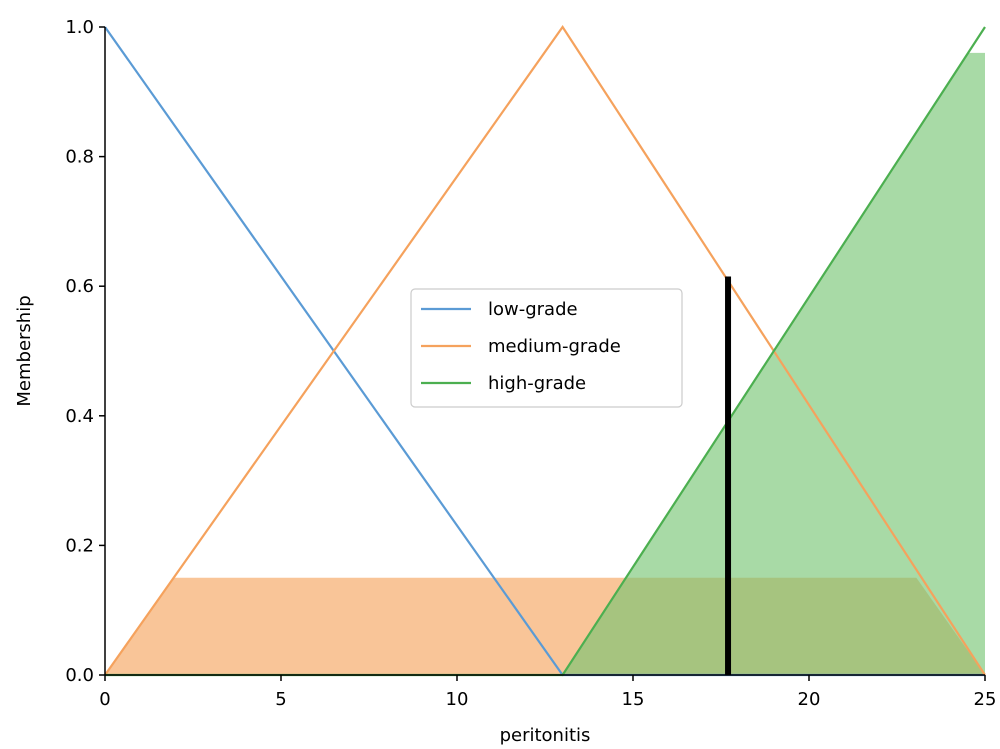 The height and width of the screenshot is (749, 1000). I want to click on legend-label-high-grade: high-grade, so click(537, 383).